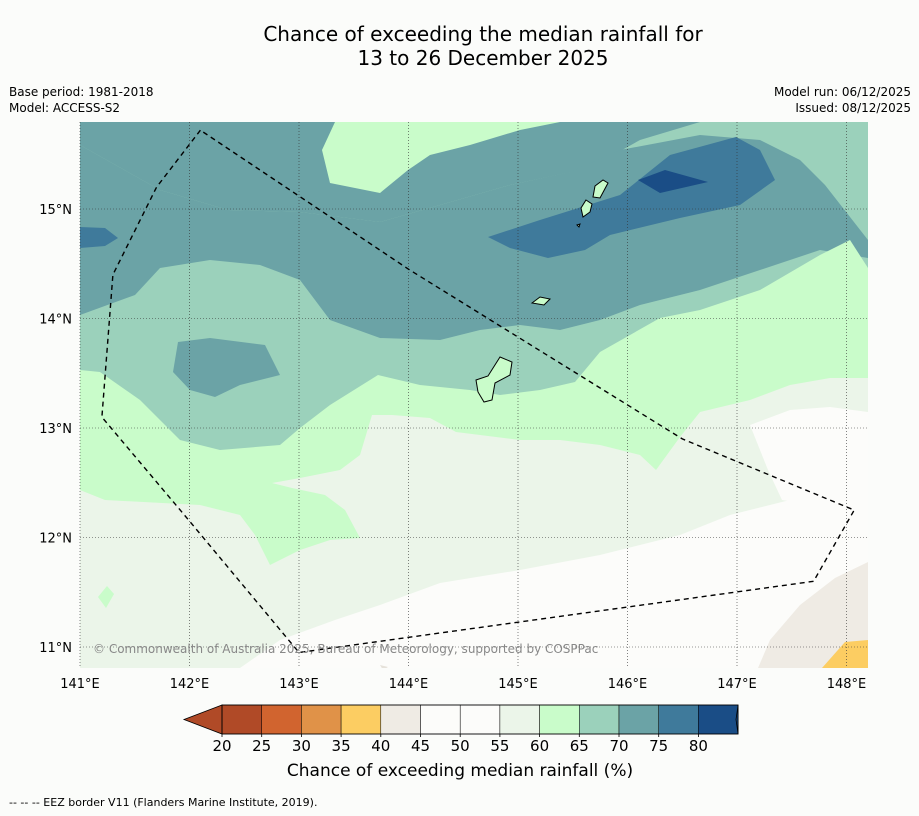 This screenshot has height=816, width=919. I want to click on issued-date: Issued: 08/12/2025, so click(853, 108).